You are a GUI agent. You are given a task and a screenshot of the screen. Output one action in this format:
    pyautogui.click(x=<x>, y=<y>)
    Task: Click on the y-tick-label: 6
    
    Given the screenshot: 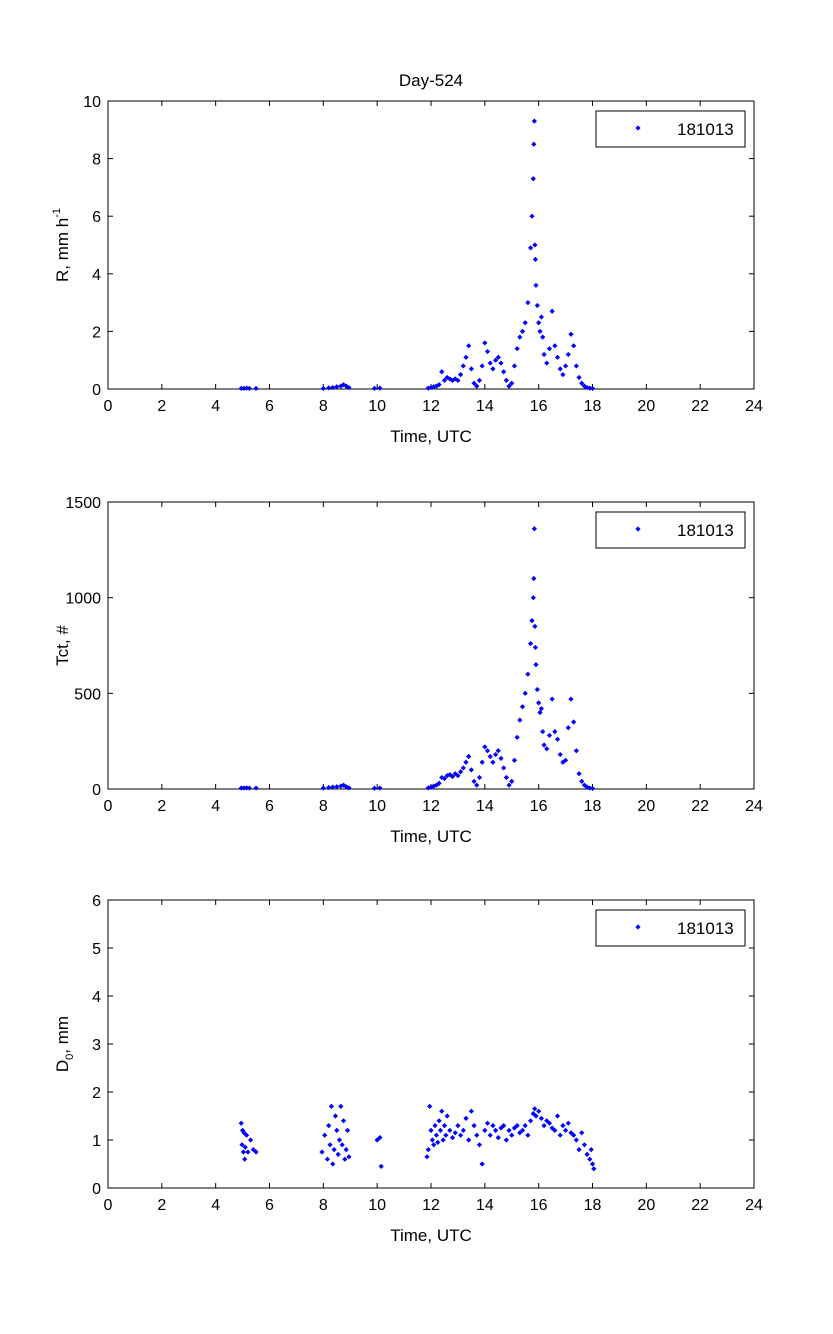 What is the action you would take?
    pyautogui.click(x=96, y=217)
    